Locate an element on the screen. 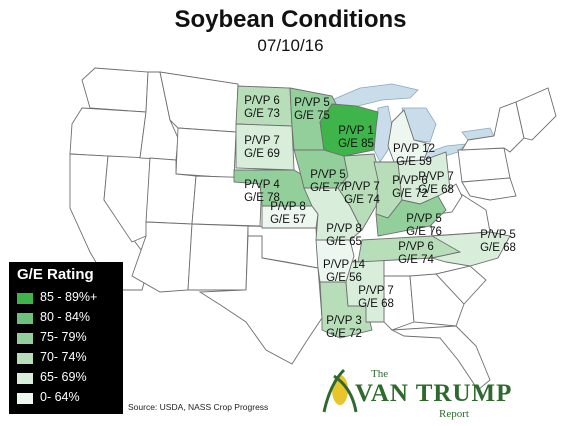  state-label-ar: P/VP 14G/E 56 is located at coordinates (344, 271).